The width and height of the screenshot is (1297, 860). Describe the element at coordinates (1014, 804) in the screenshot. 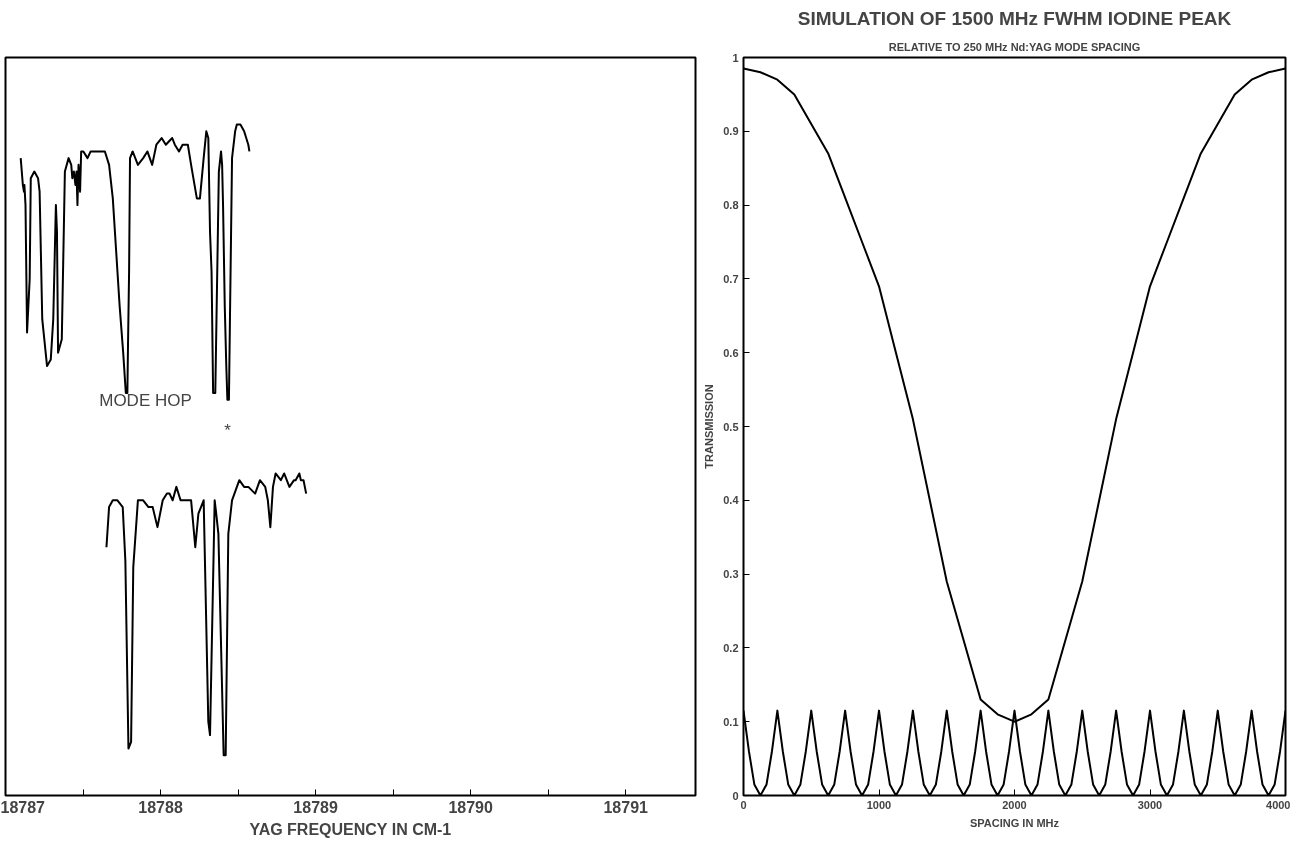

I see `x-tick-label: 2000` at that location.